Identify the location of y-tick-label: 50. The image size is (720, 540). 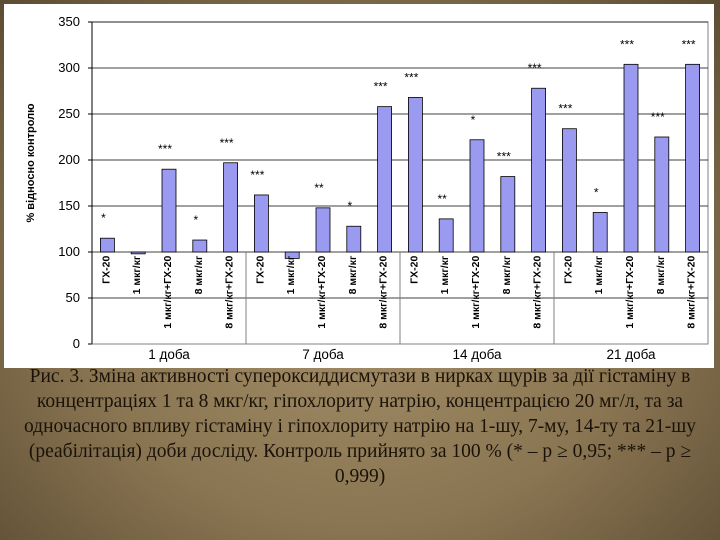
(73, 297).